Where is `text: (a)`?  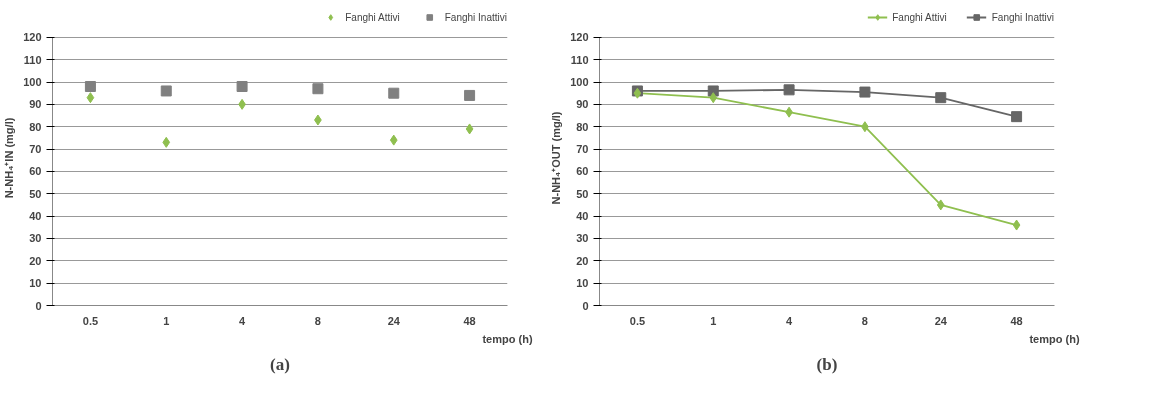
text: (a) is located at coordinates (280, 364).